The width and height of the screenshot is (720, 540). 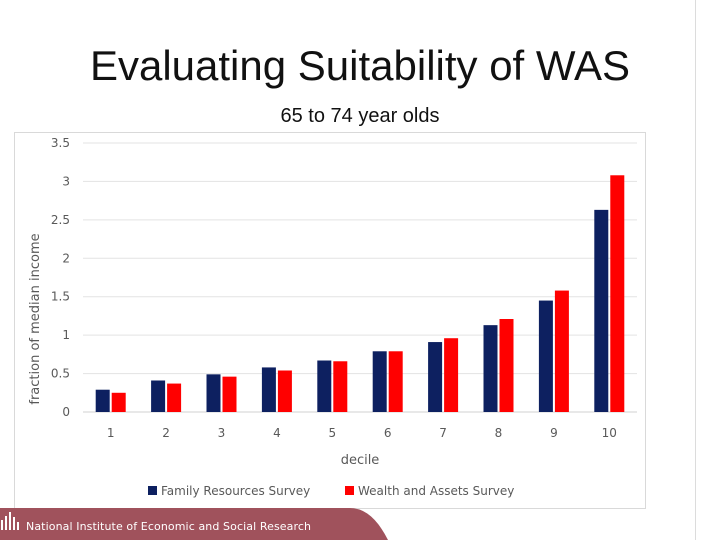 What do you see at coordinates (66, 181) in the screenshot?
I see `y-tick-label: 3` at bounding box center [66, 181].